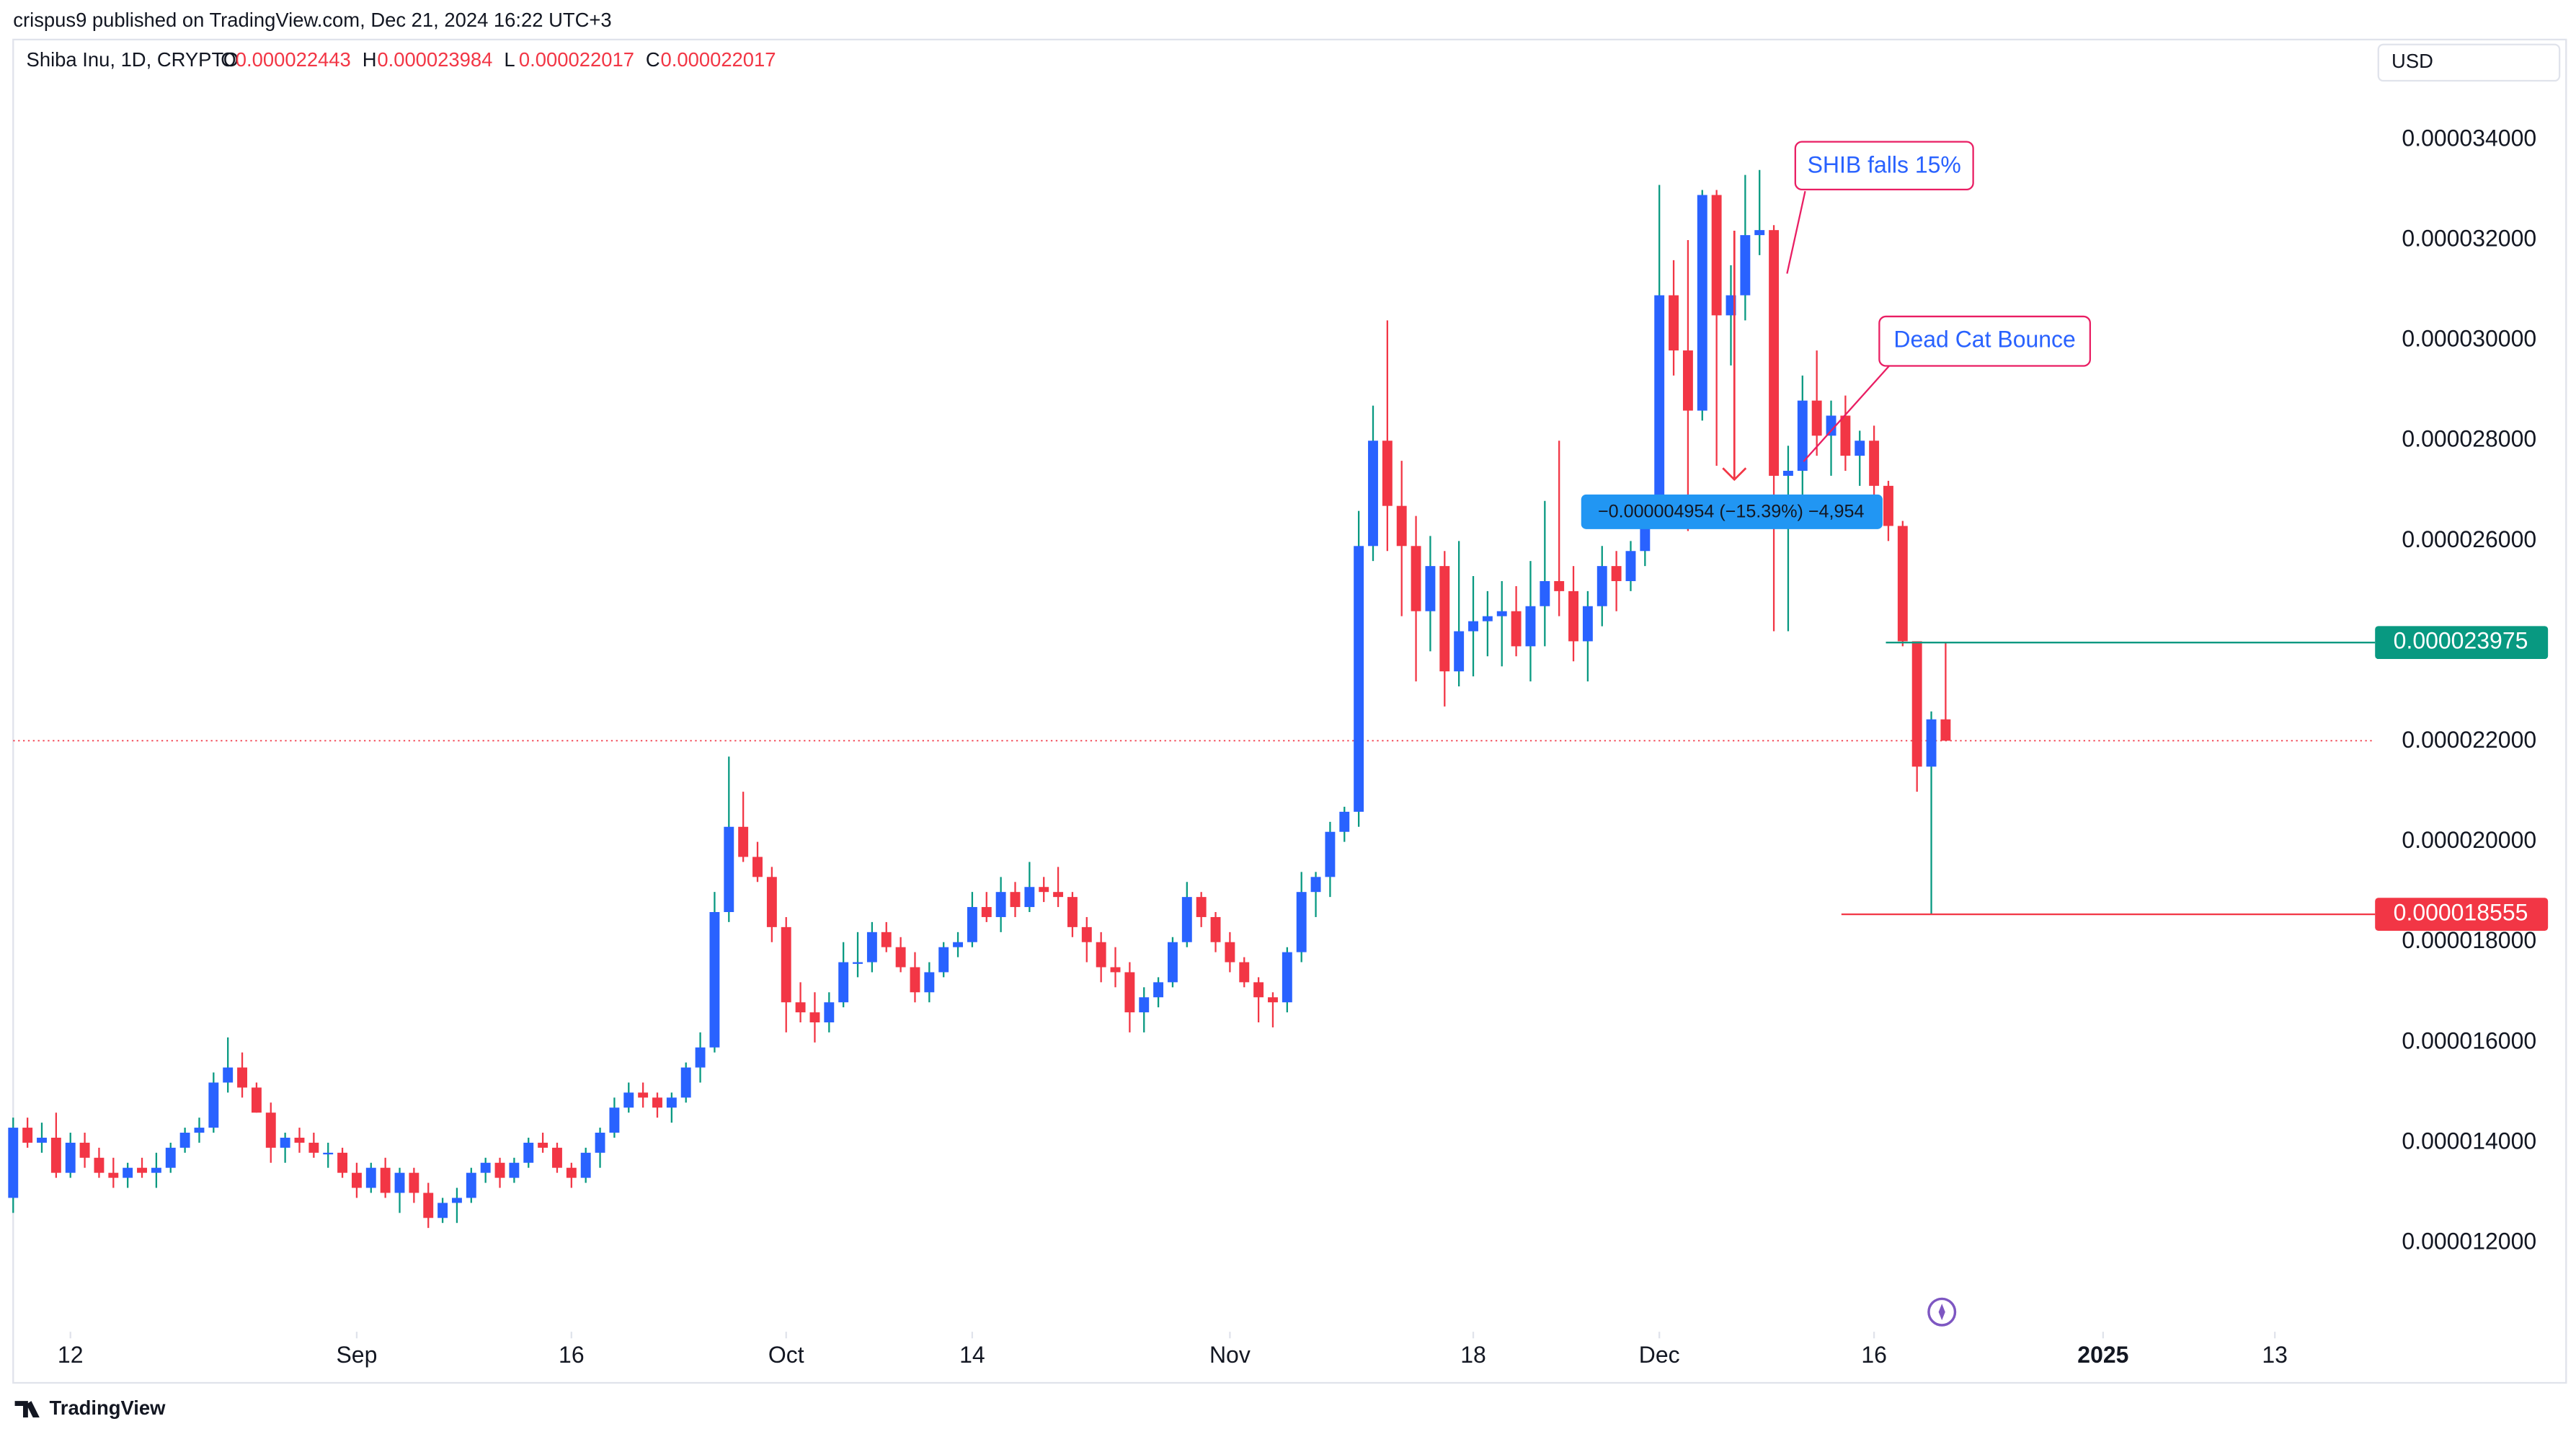 The height and width of the screenshot is (1429, 2576). What do you see at coordinates (133, 60) in the screenshot?
I see `symbol-title: Shiba Inu, 1D, CRYPTO` at bounding box center [133, 60].